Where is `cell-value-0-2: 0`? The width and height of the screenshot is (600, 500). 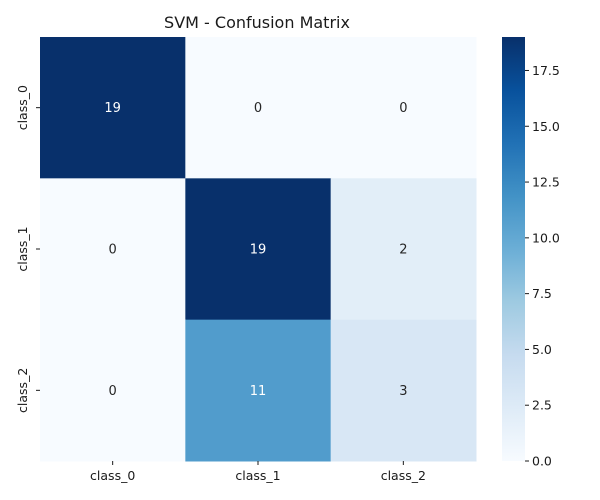
cell-value-0-2: 0 is located at coordinates (403, 108).